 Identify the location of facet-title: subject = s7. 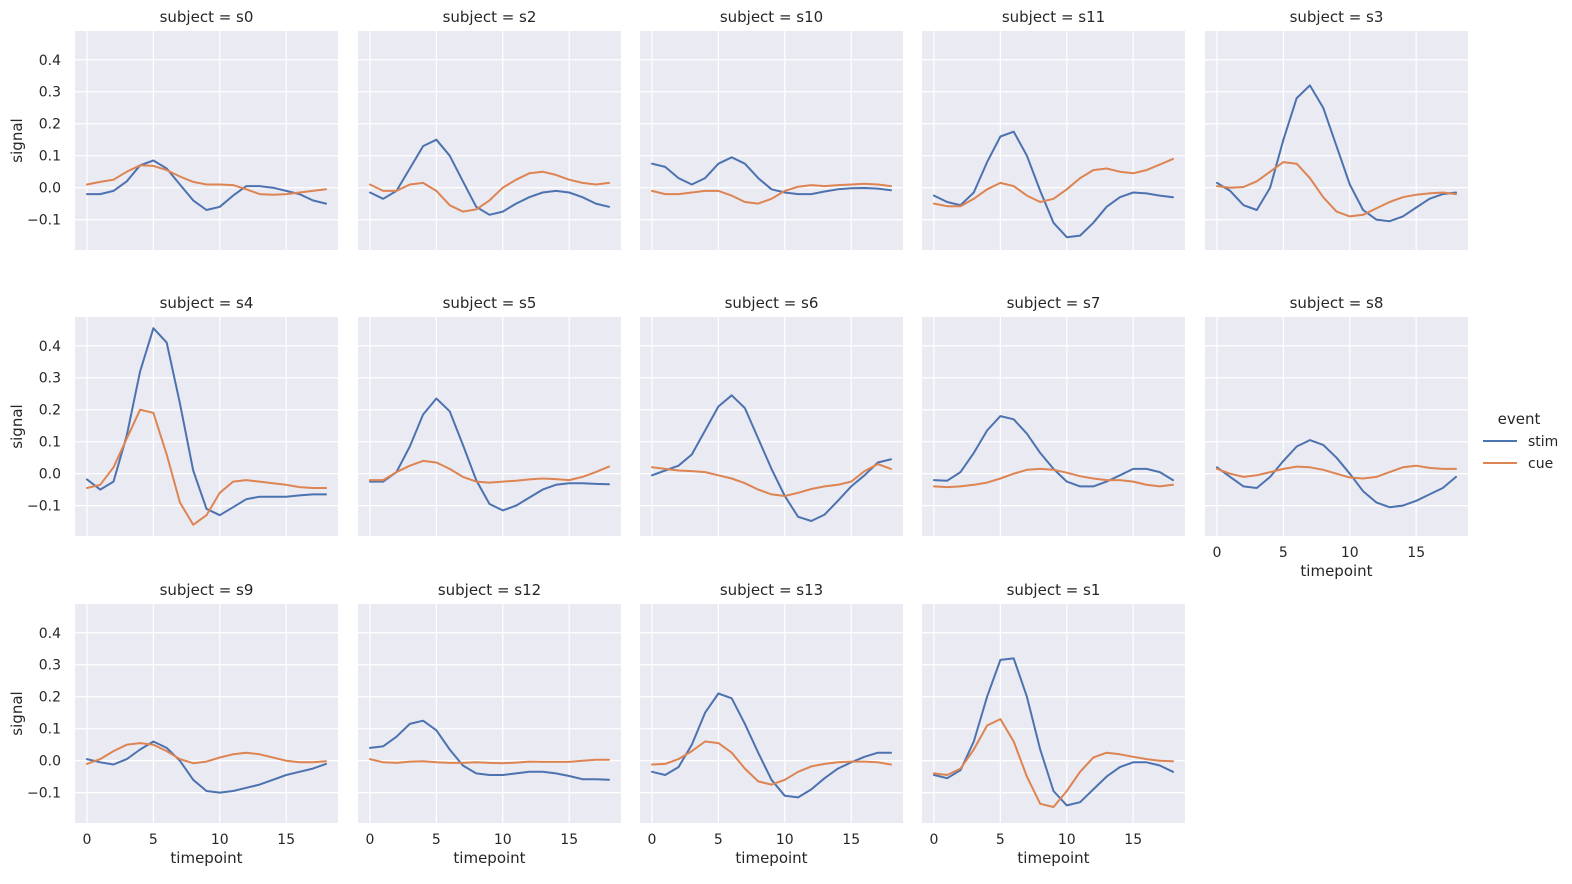
(1054, 303).